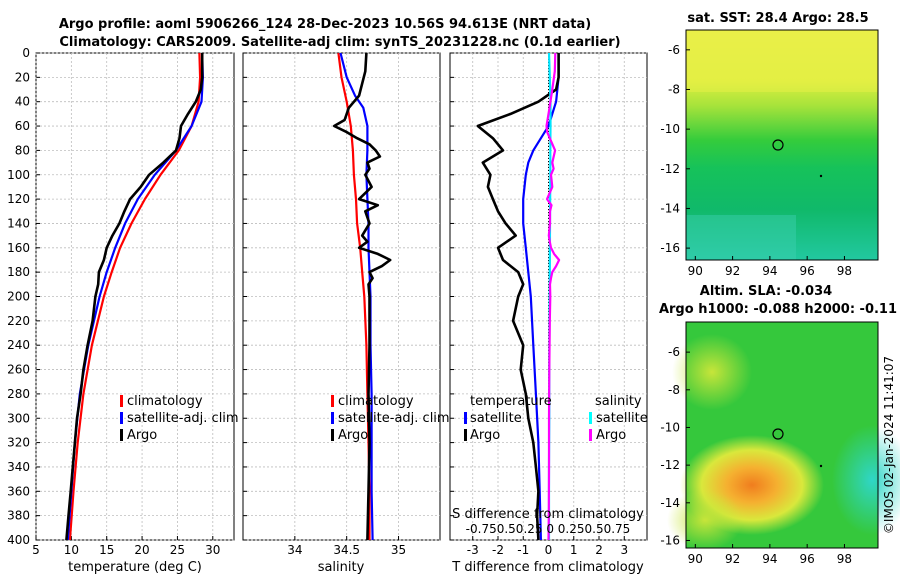 The height and width of the screenshot is (580, 900). What do you see at coordinates (18, 443) in the screenshot?
I see `y-tick-label: 320` at bounding box center [18, 443].